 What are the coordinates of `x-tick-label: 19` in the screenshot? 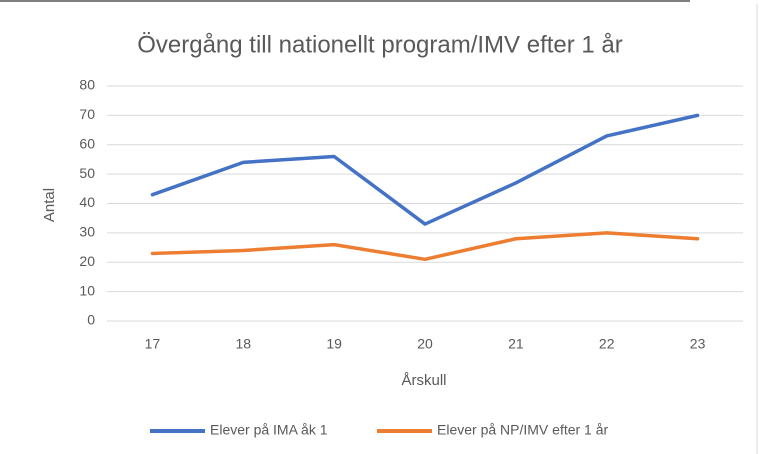 It's located at (334, 344).